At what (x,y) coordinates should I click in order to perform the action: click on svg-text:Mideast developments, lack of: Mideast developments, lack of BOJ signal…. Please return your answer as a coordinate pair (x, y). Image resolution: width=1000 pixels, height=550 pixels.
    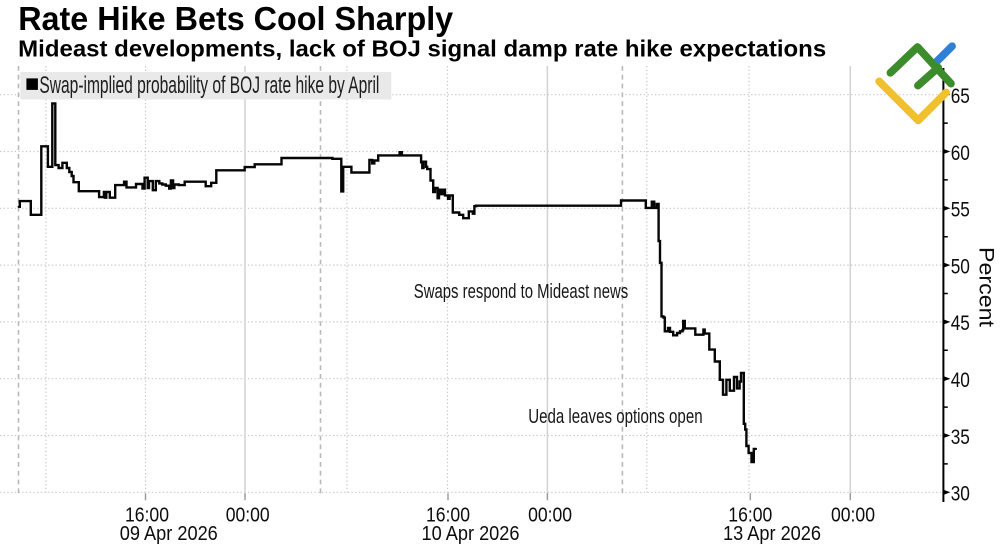
    Looking at the image, I should click on (422, 49).